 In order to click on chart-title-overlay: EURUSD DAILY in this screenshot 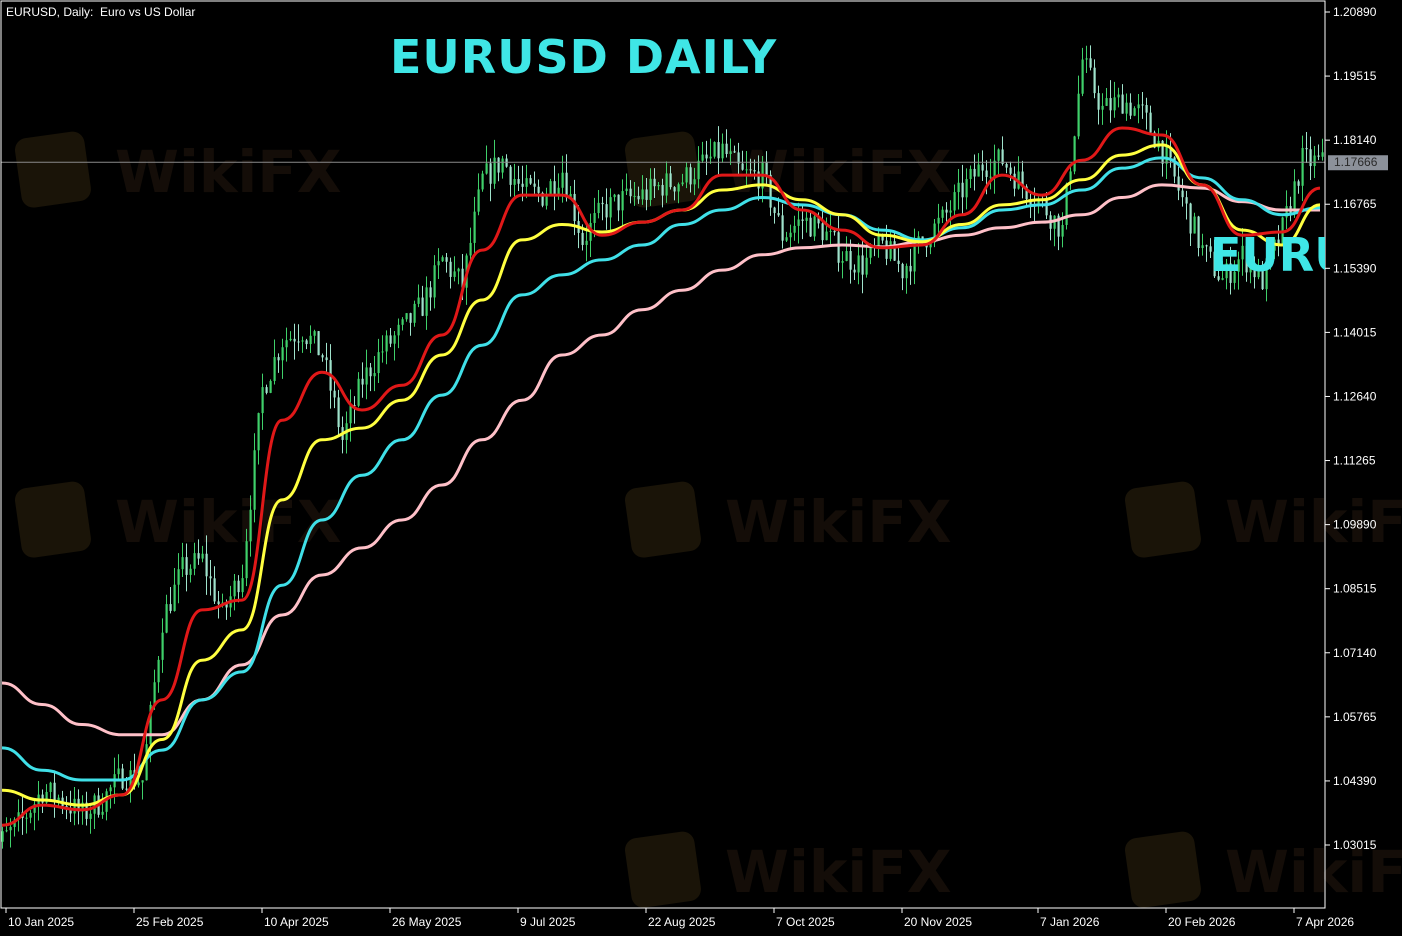, I will do `click(584, 57)`.